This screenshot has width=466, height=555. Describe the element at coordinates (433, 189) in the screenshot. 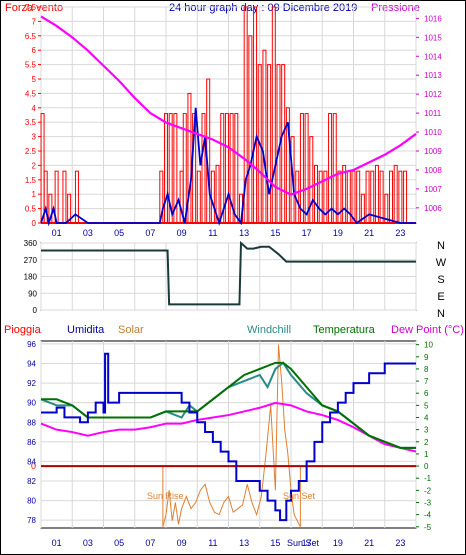

I see `pressure-tick-label: 1007` at that location.